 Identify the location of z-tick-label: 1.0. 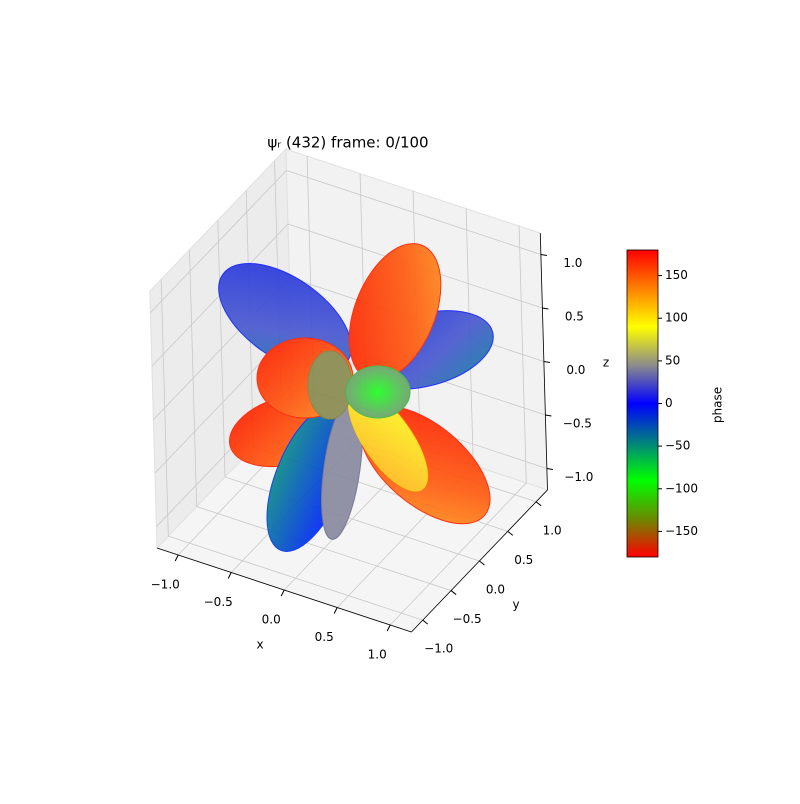
(572, 263).